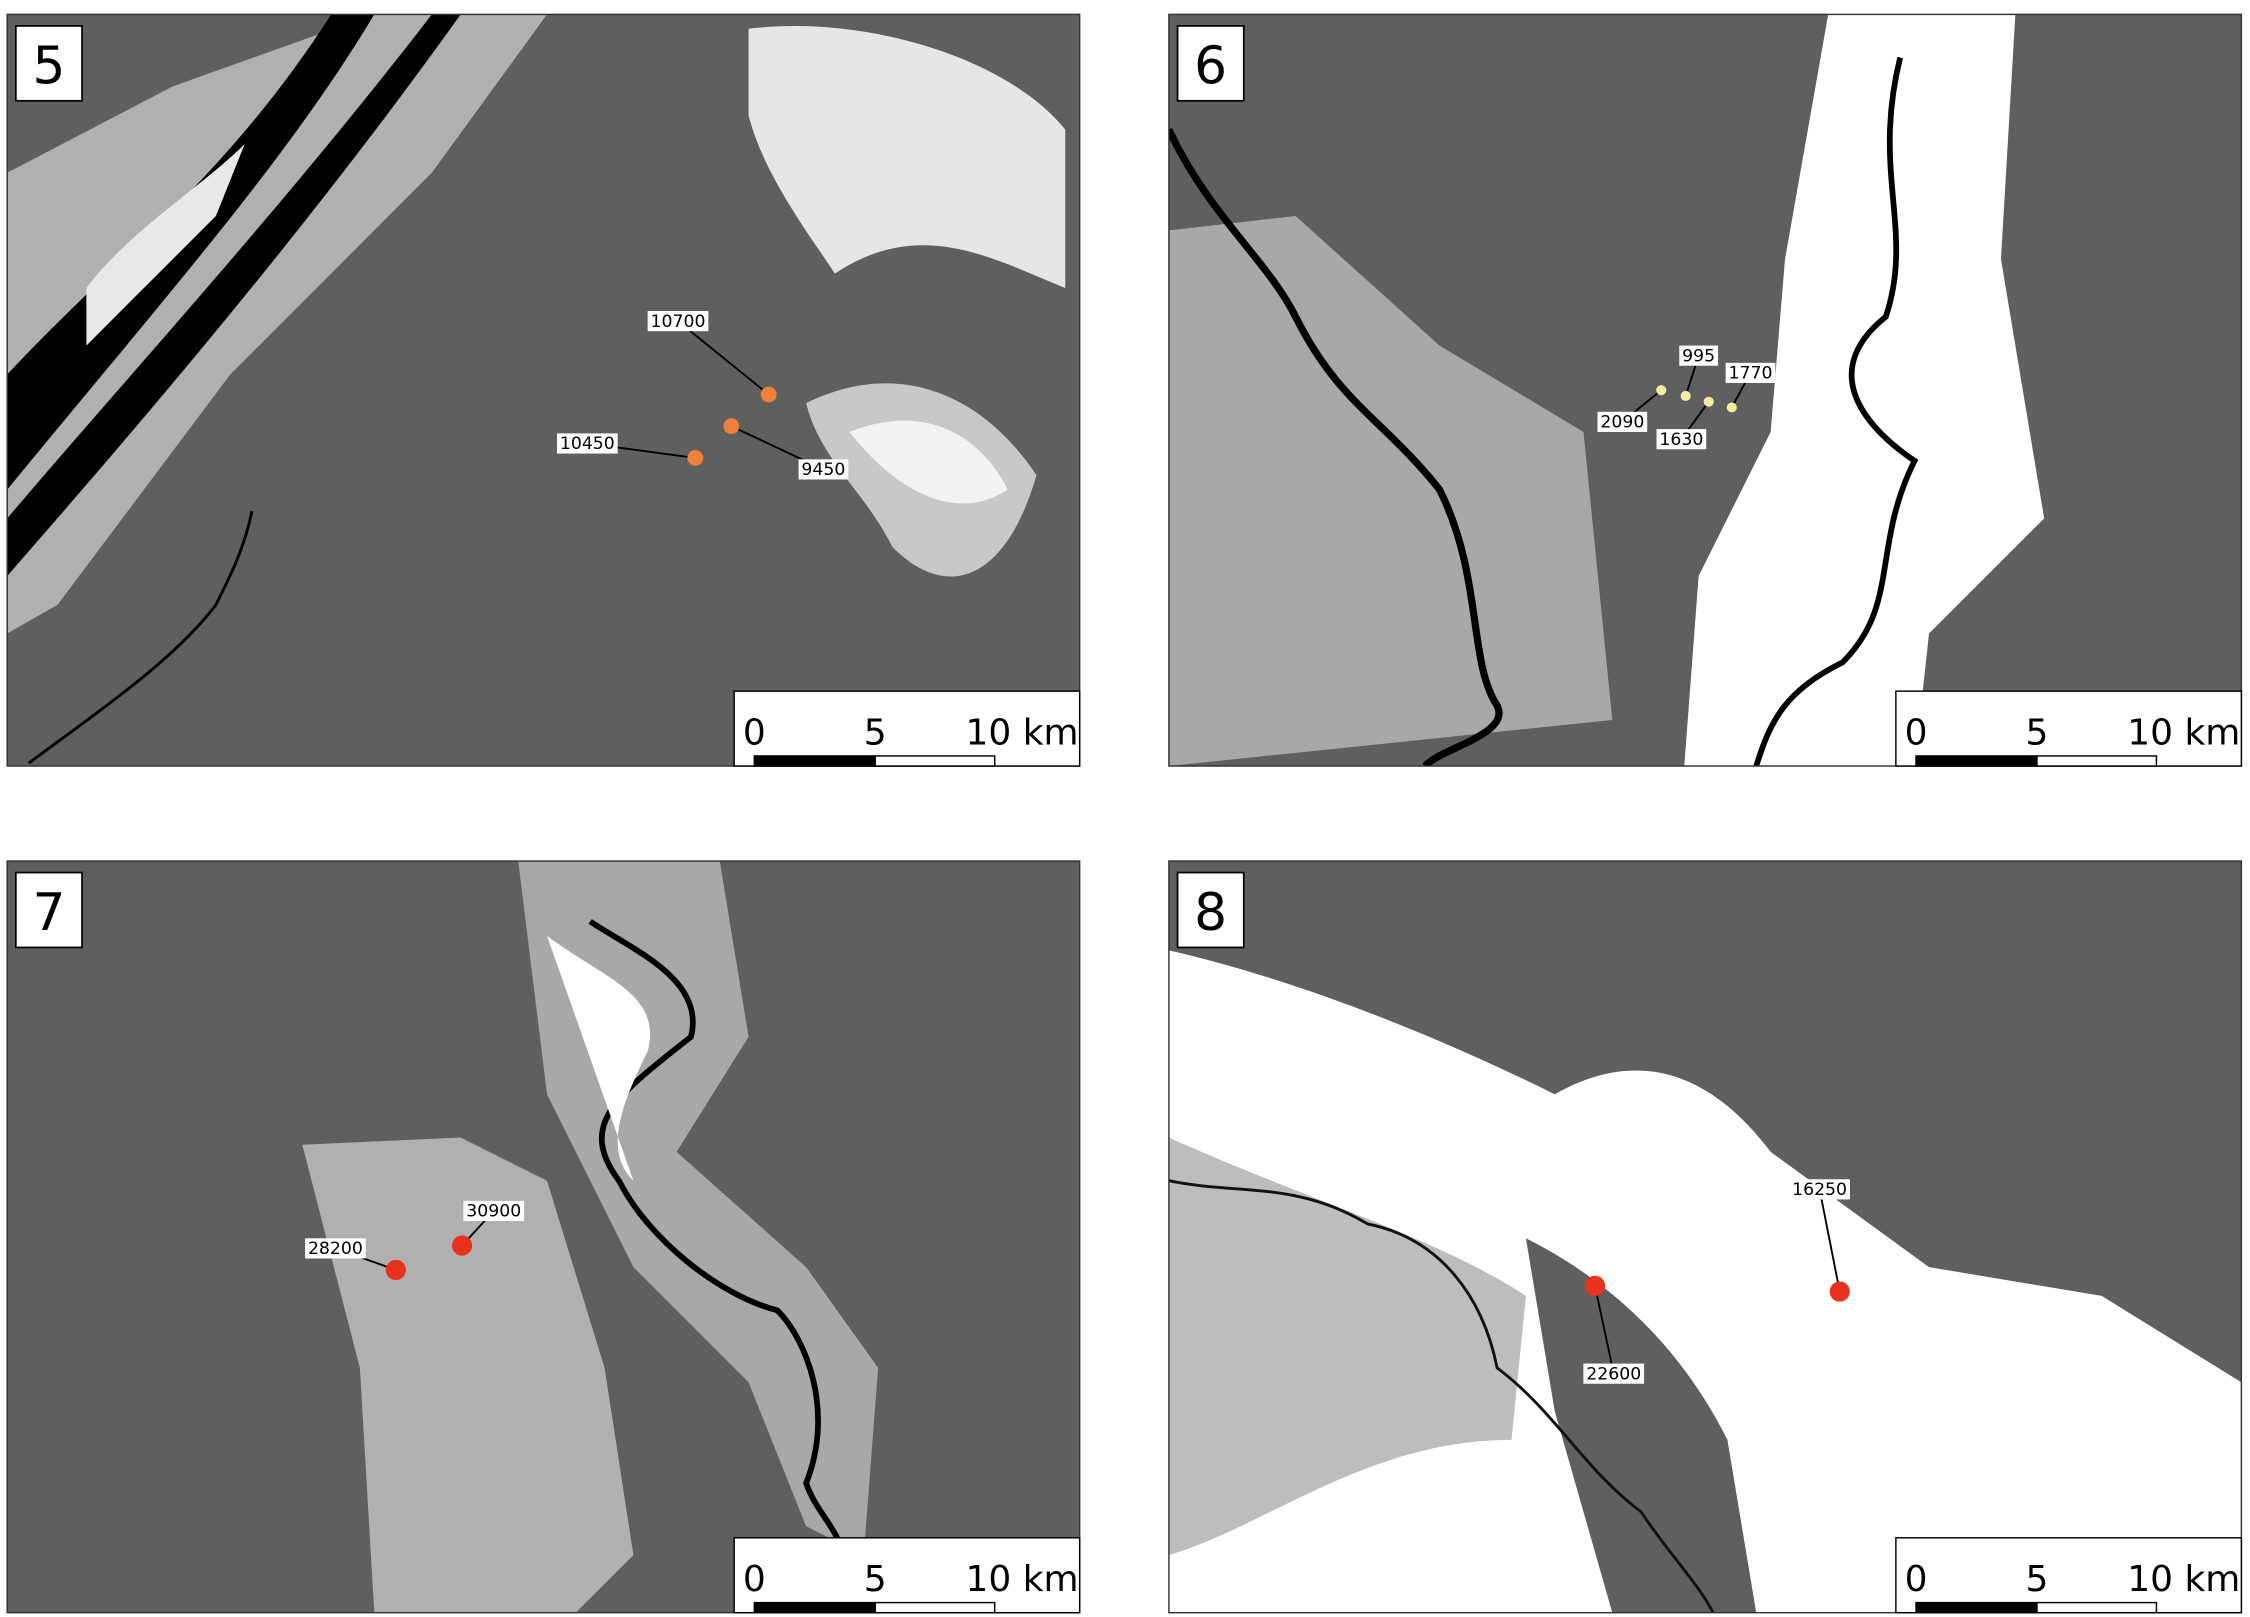  I want to click on panel-number: 5, so click(48, 67).